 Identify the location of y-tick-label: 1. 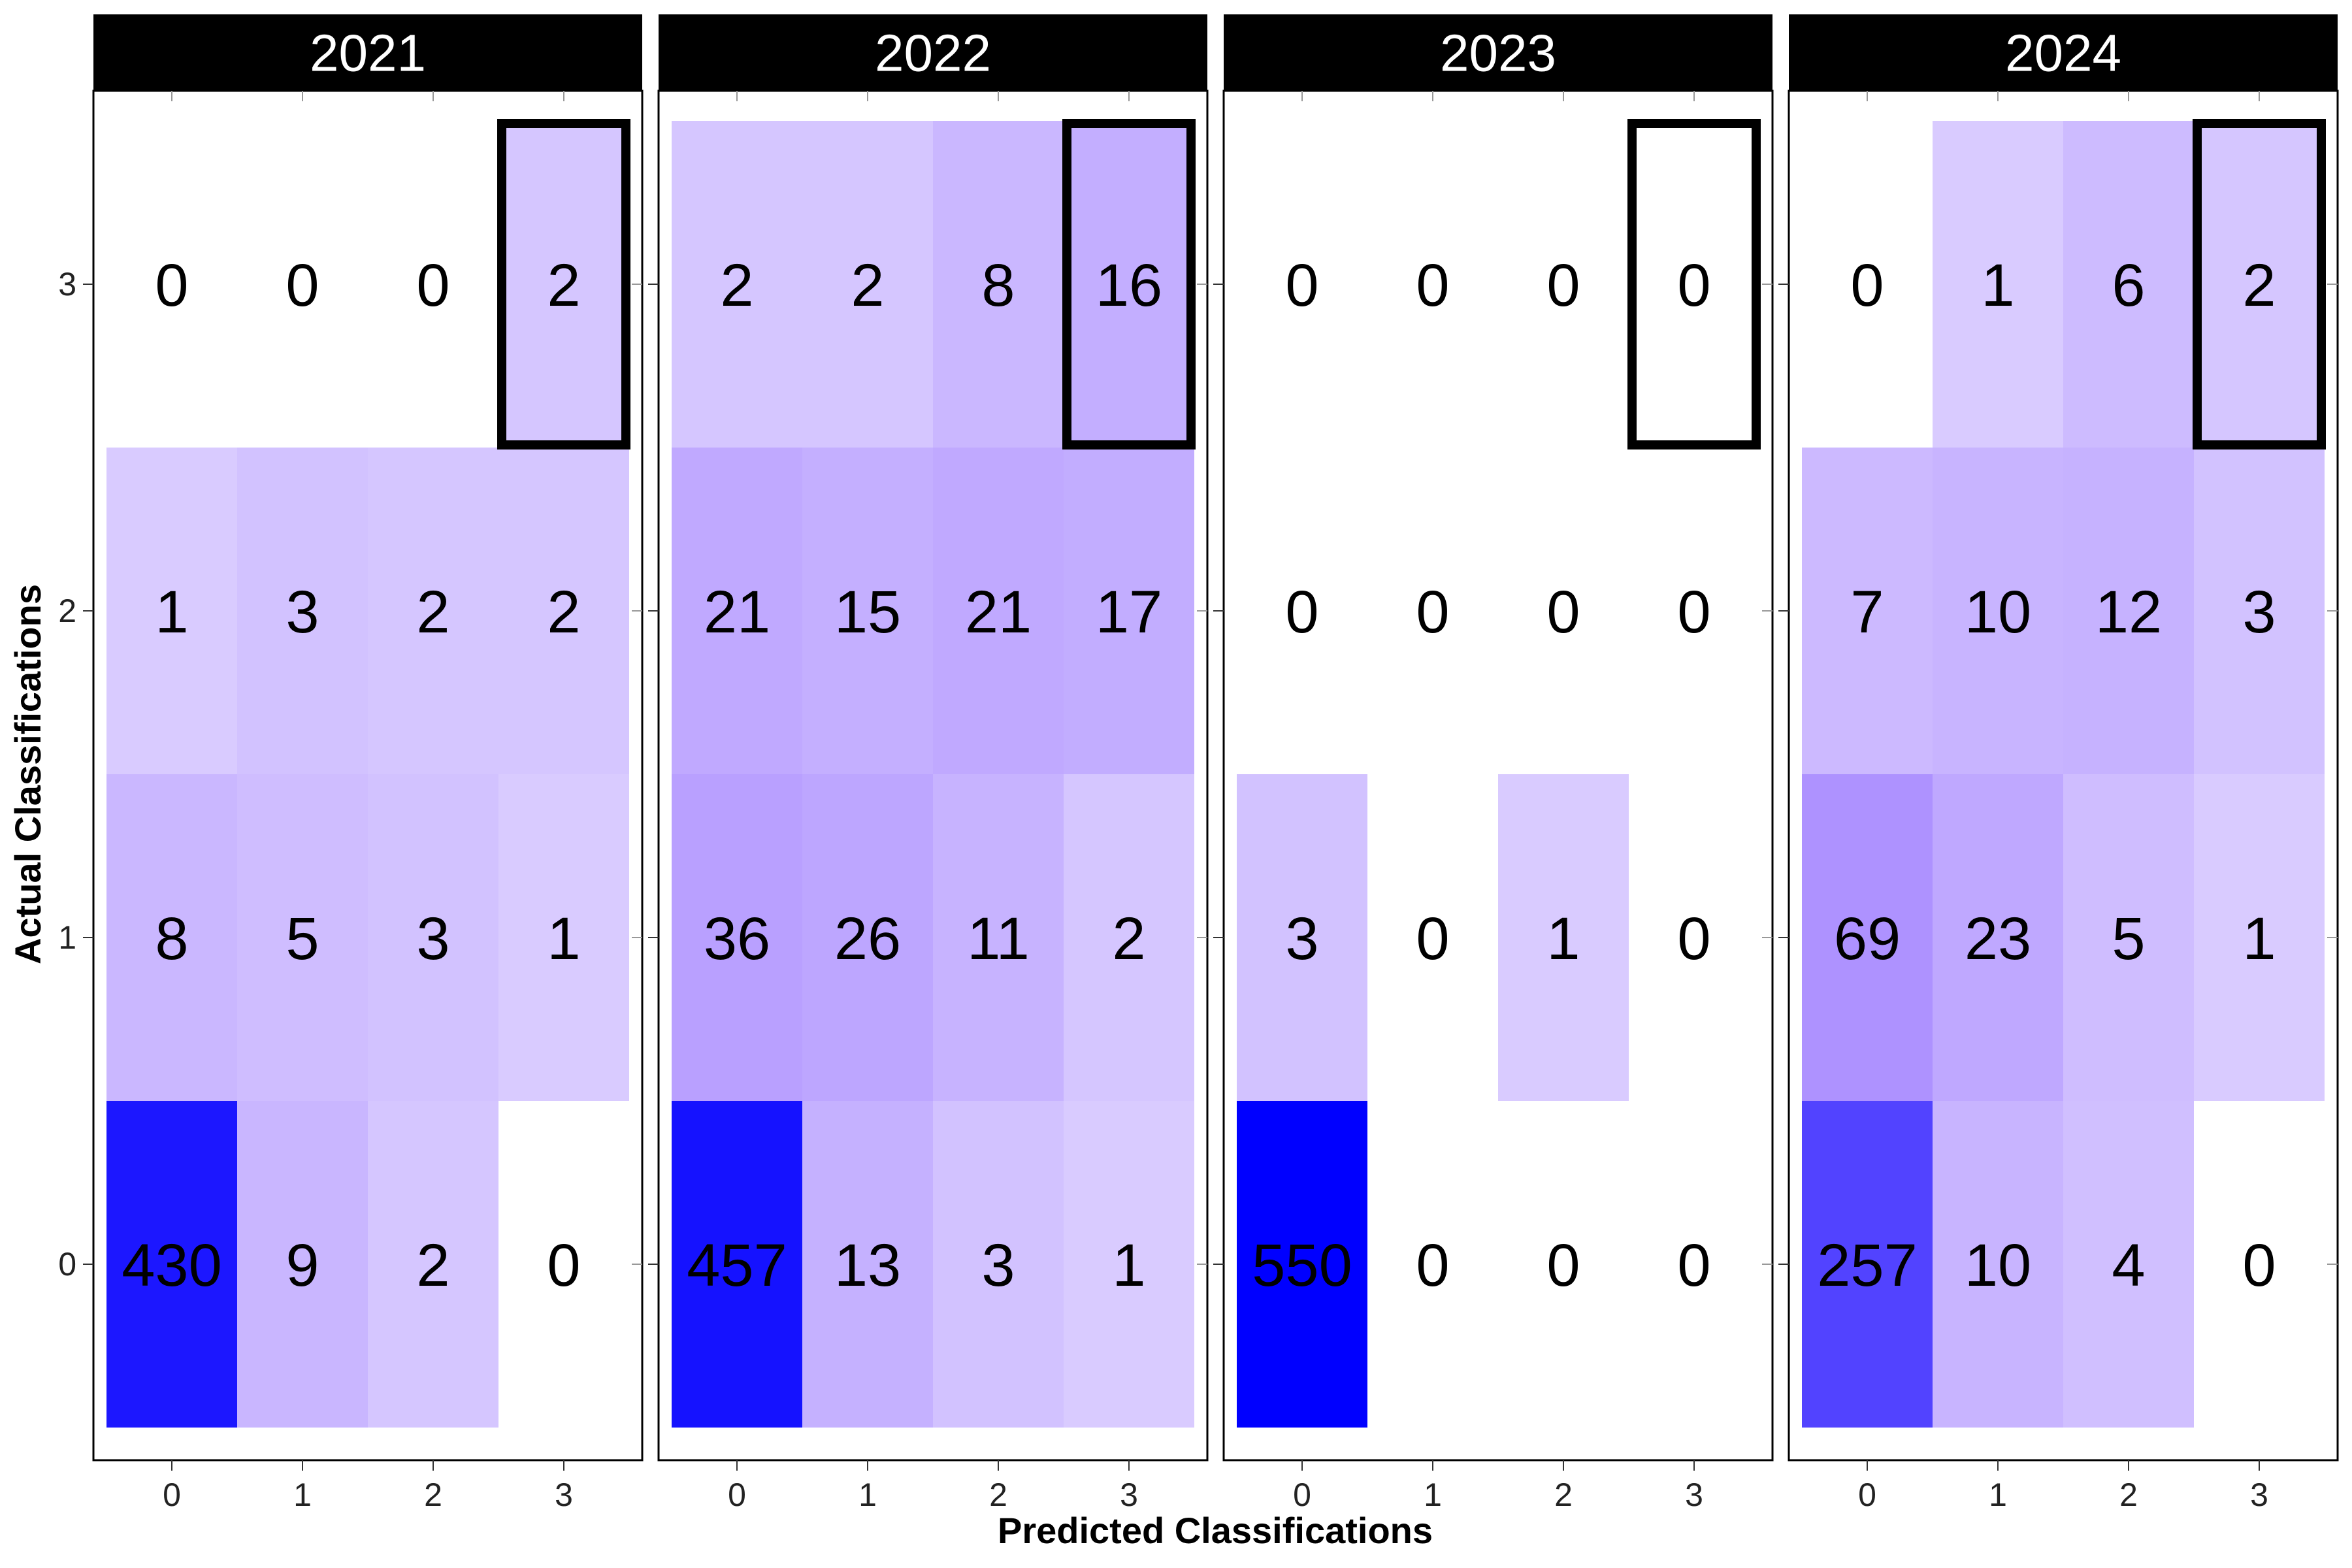
(67, 937).